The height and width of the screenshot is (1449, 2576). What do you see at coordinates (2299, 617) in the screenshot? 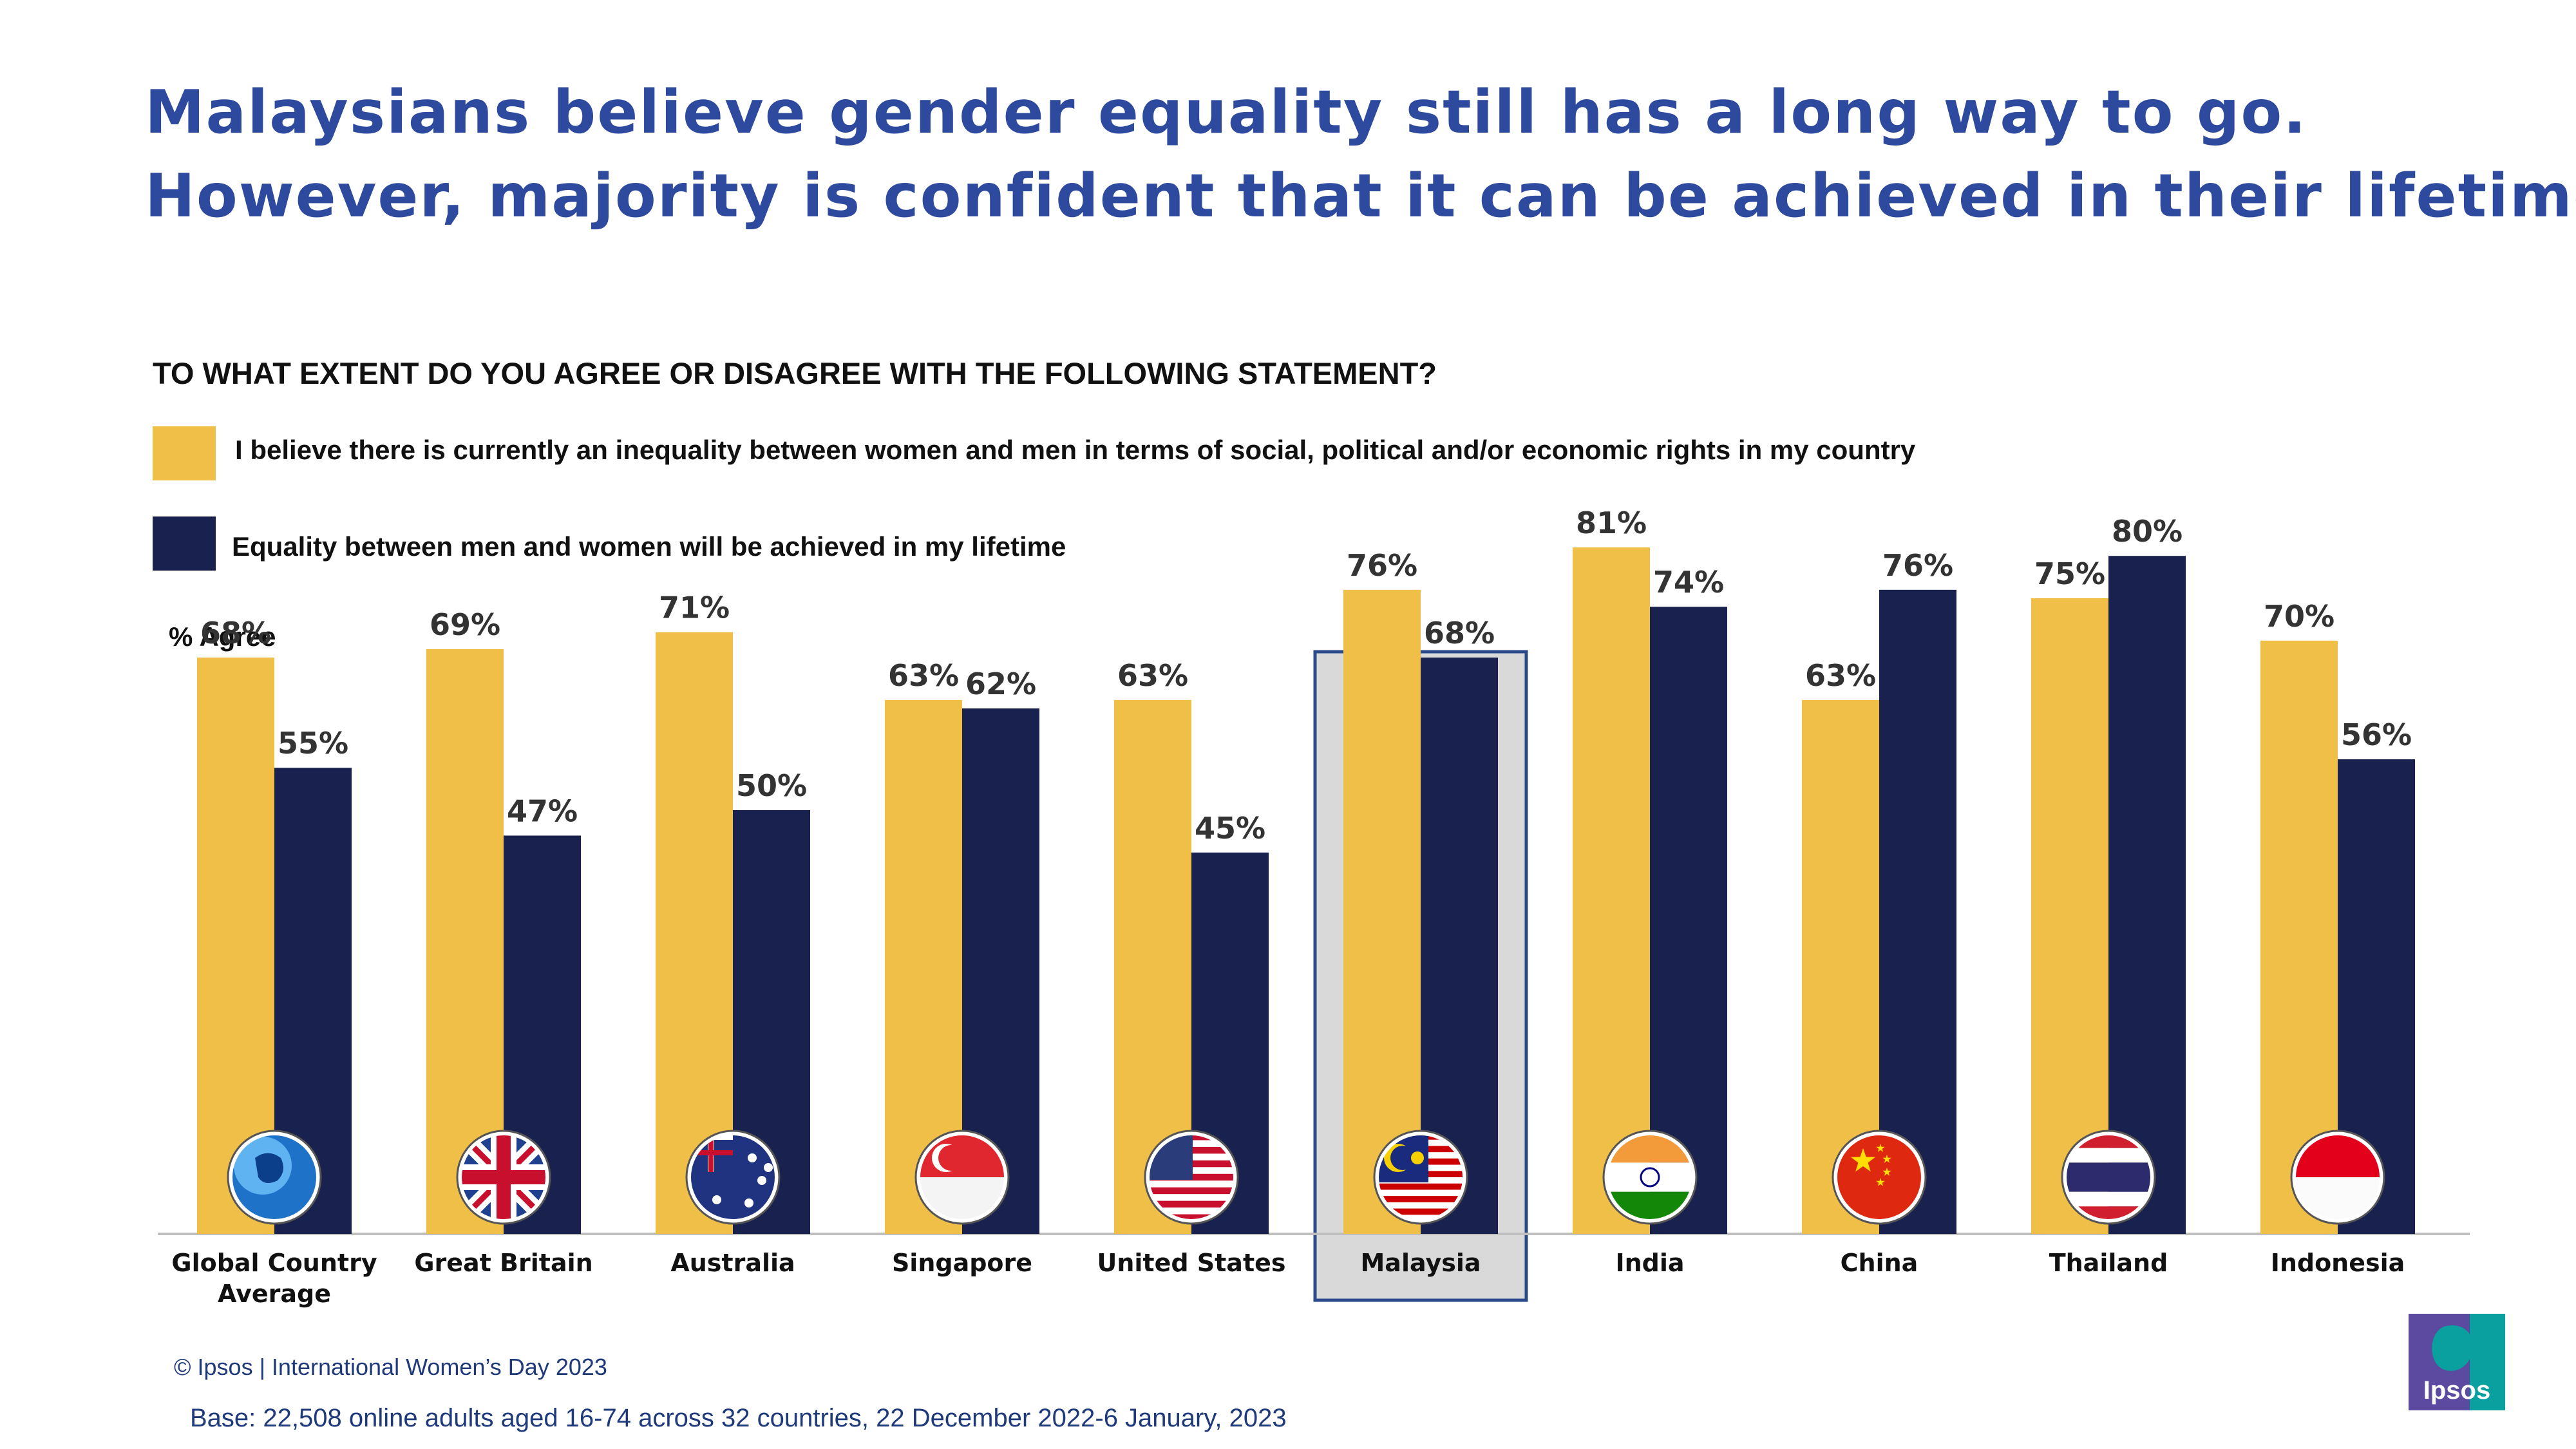
I see `data-label: 70%` at bounding box center [2299, 617].